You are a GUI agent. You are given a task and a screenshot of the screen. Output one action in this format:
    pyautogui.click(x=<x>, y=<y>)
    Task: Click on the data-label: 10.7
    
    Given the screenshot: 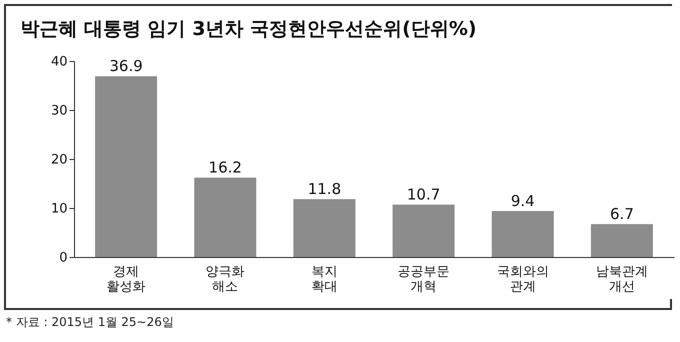 What is the action you would take?
    pyautogui.click(x=423, y=195)
    